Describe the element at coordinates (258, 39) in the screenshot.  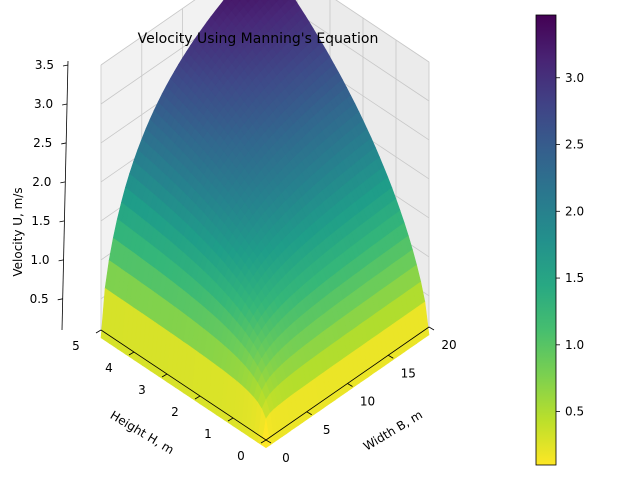
I see `chart-title: Velocity Using Manning's Equation` at that location.